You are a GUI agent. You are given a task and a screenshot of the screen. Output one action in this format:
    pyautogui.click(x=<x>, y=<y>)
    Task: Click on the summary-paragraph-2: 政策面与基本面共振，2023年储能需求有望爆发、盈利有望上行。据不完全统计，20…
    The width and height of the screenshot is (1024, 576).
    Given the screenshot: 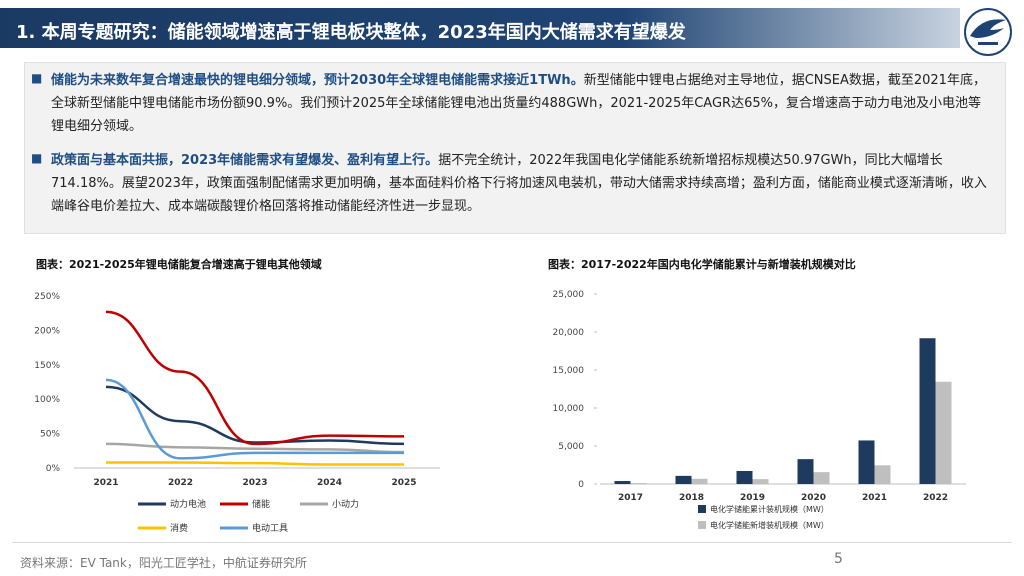 What is the action you would take?
    pyautogui.click(x=521, y=183)
    